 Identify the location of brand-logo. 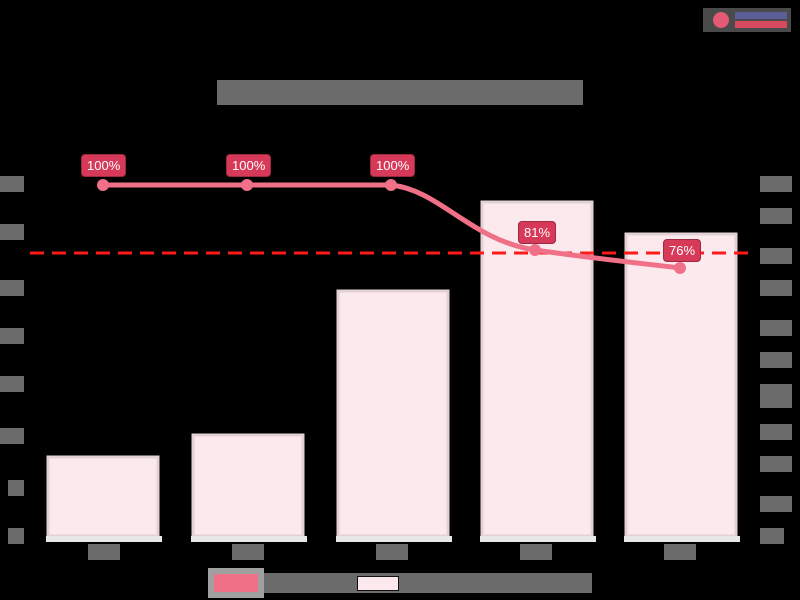
(747, 20).